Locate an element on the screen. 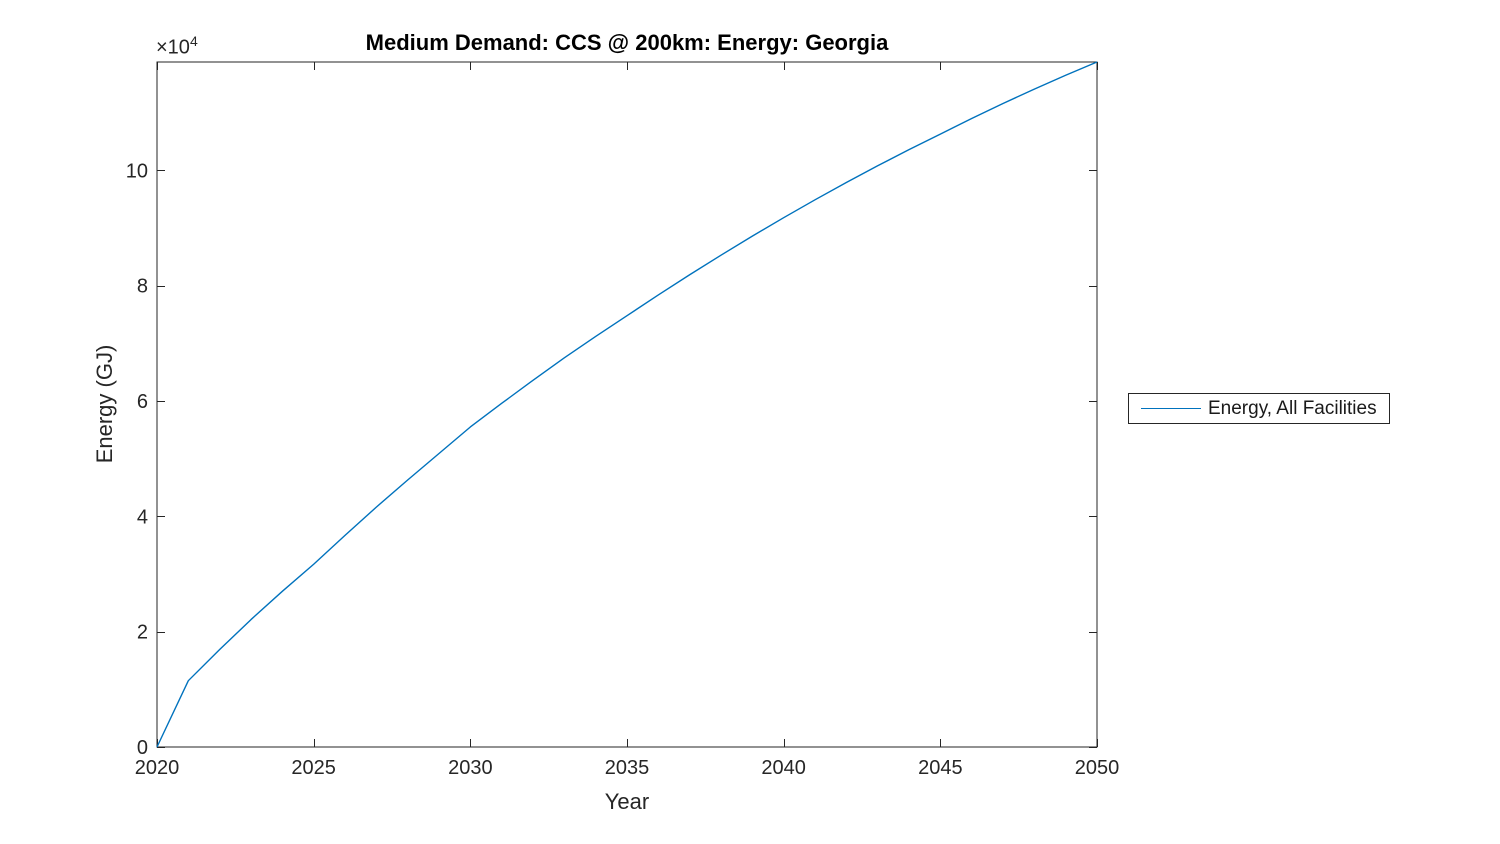 This screenshot has width=1500, height=844. y-axis-exponent-power: 4 is located at coordinates (193, 41).